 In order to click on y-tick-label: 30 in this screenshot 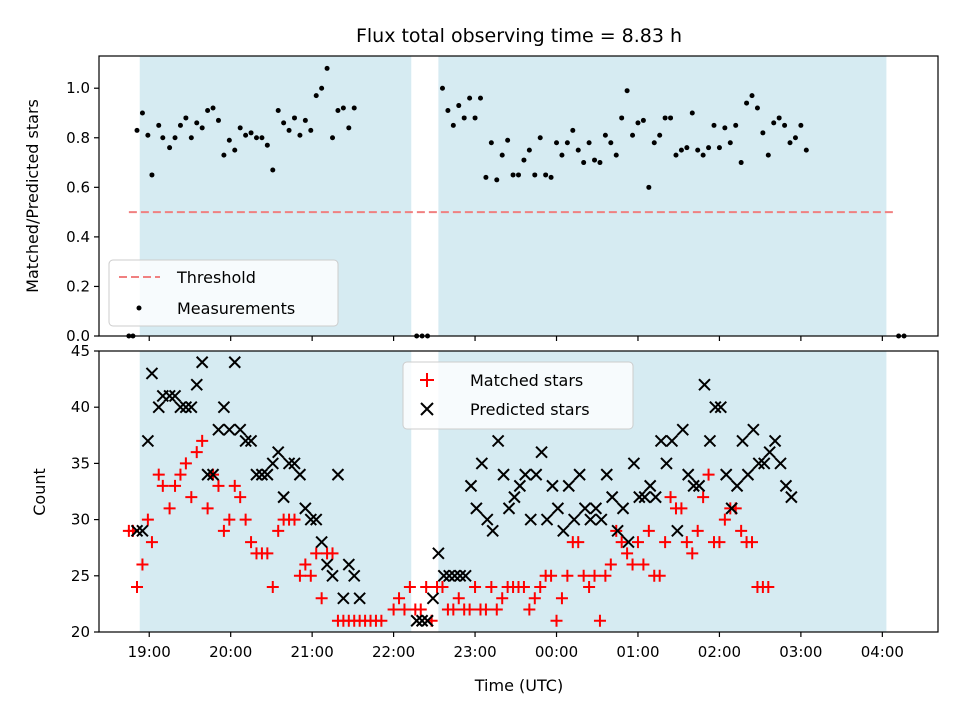, I will do `click(80, 520)`.